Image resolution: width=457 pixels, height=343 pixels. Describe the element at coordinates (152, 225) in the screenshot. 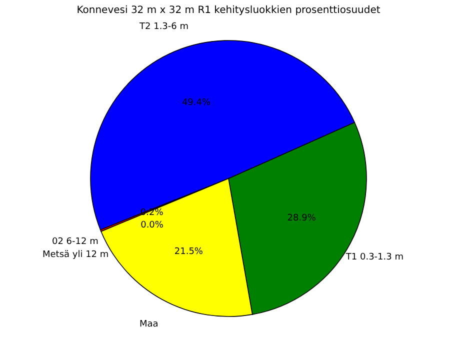

I see `text: 0.0%` at that location.